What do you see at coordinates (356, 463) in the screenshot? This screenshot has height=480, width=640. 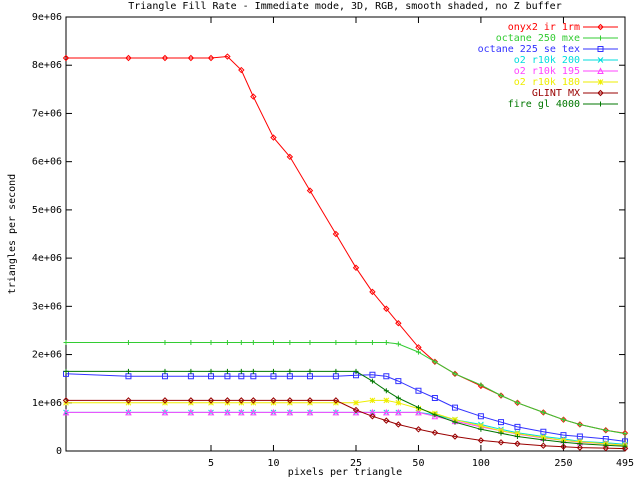 I see `x-tick-label: 25` at bounding box center [356, 463].